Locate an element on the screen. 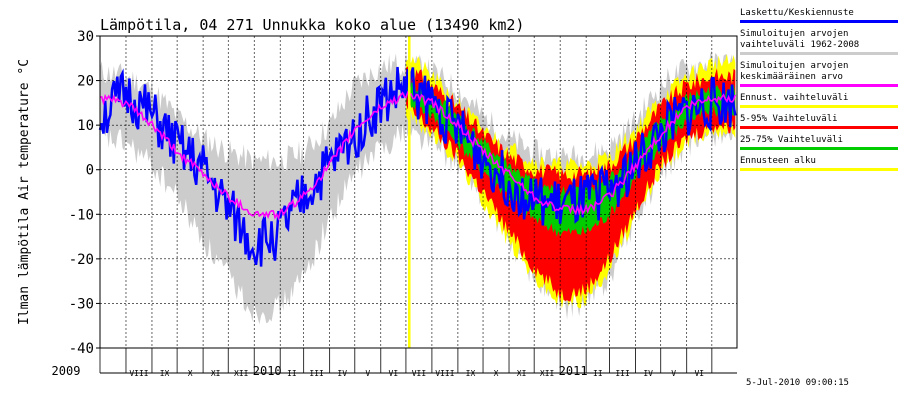 The image size is (900, 404). y-tick-label: -30 is located at coordinates (81, 304).